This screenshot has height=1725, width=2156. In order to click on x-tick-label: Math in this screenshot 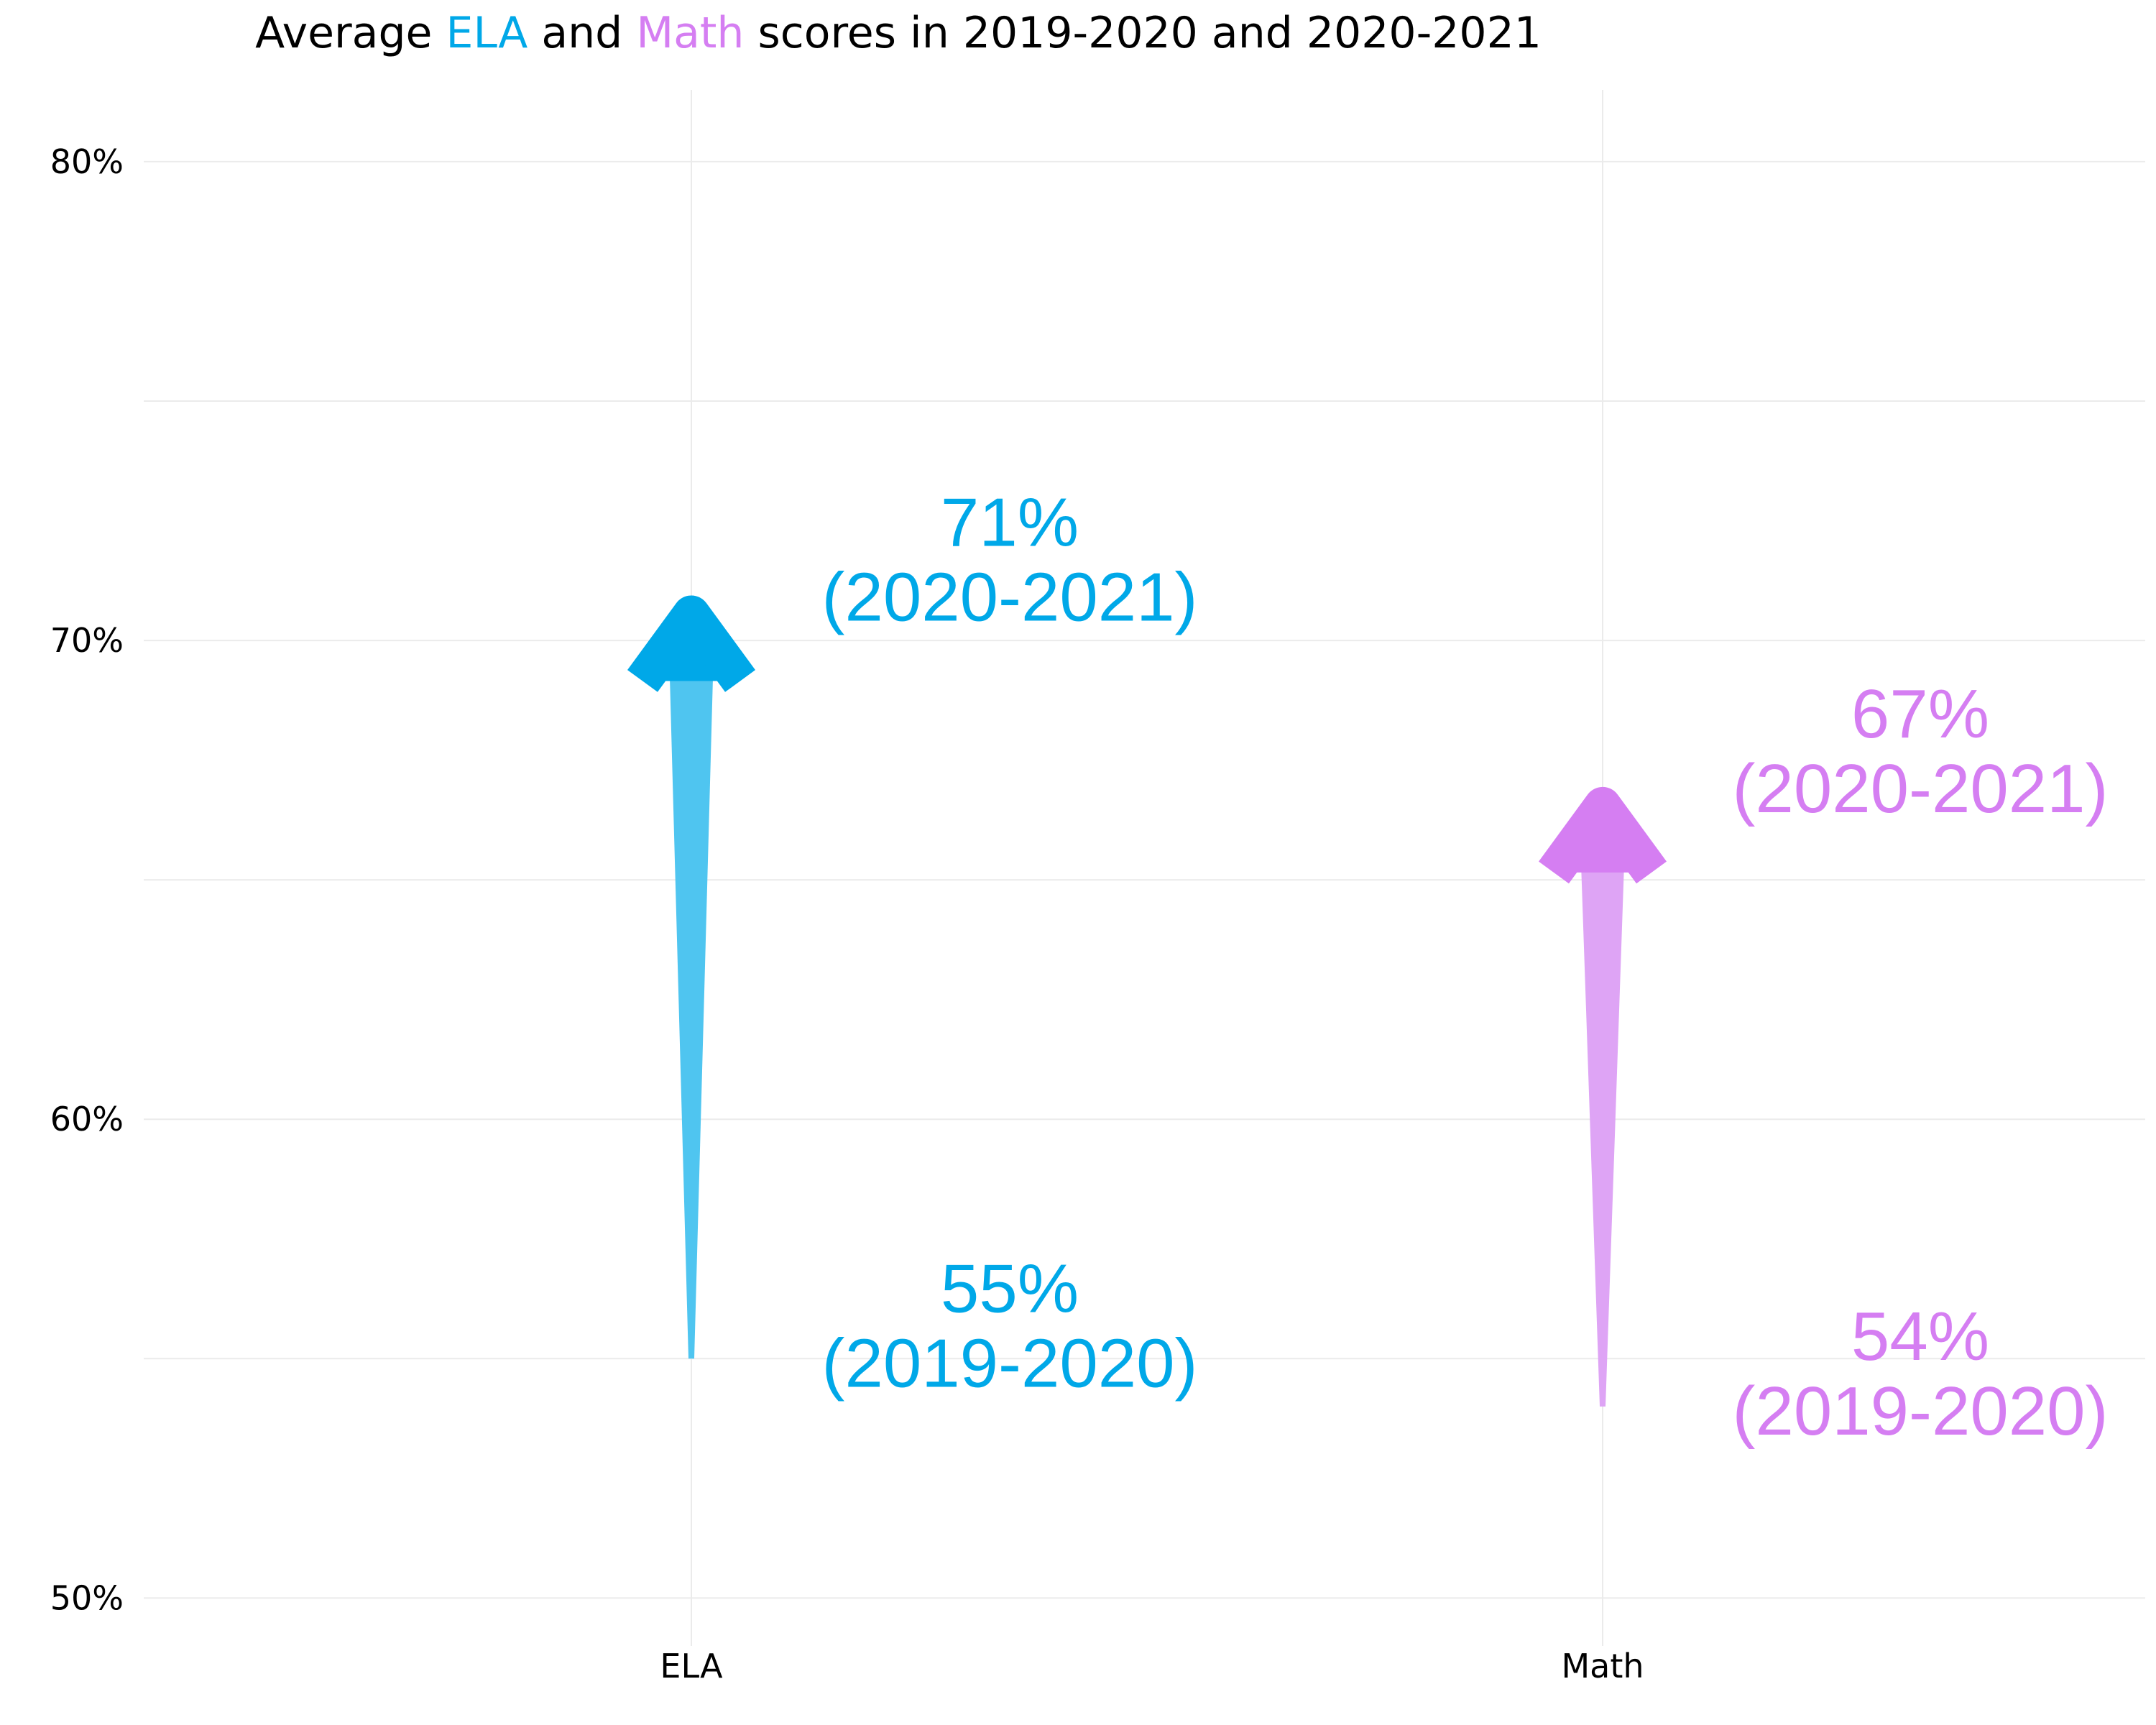, I will do `click(1603, 1666)`.